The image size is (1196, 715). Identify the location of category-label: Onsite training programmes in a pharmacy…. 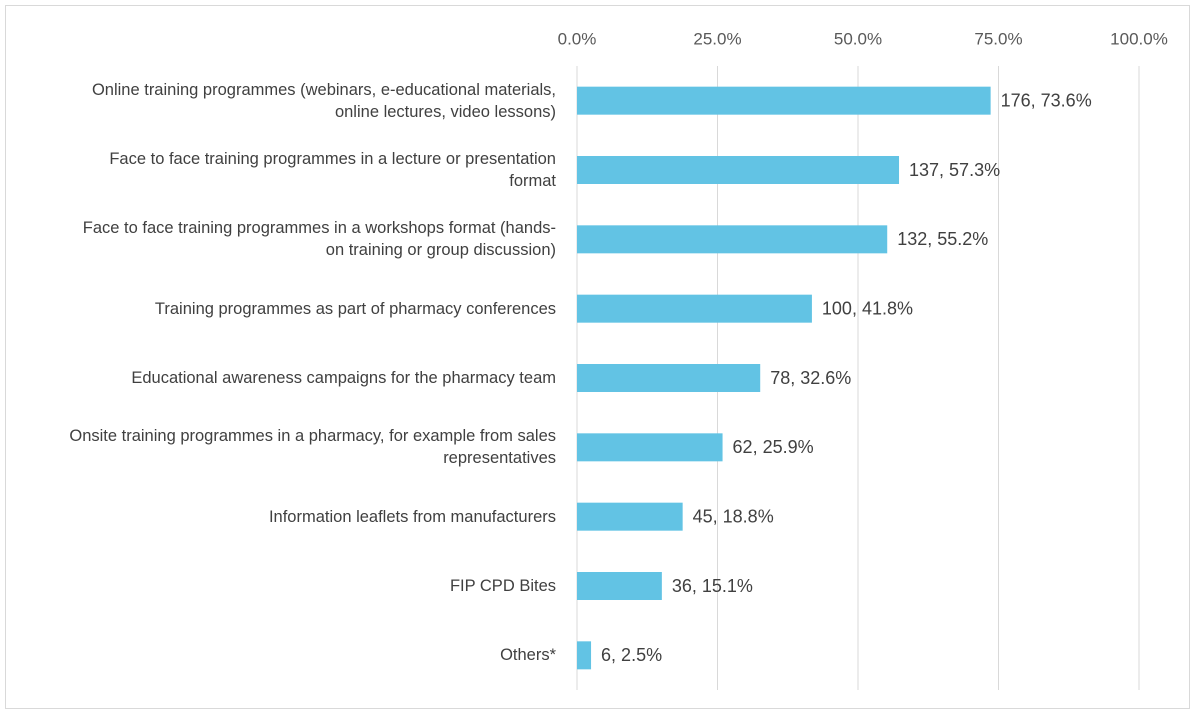
(312, 447).